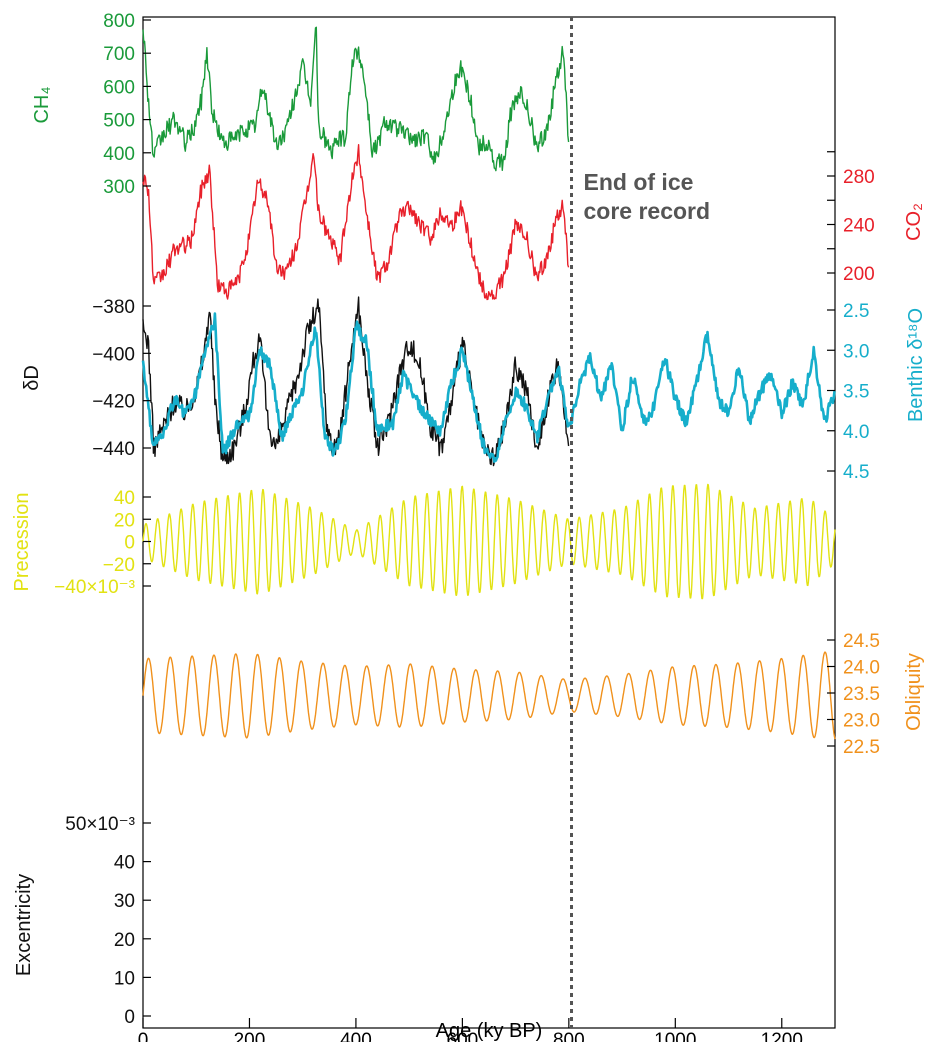  Describe the element at coordinates (675, 1036) in the screenshot. I see `x-tick-label: 1000` at that location.